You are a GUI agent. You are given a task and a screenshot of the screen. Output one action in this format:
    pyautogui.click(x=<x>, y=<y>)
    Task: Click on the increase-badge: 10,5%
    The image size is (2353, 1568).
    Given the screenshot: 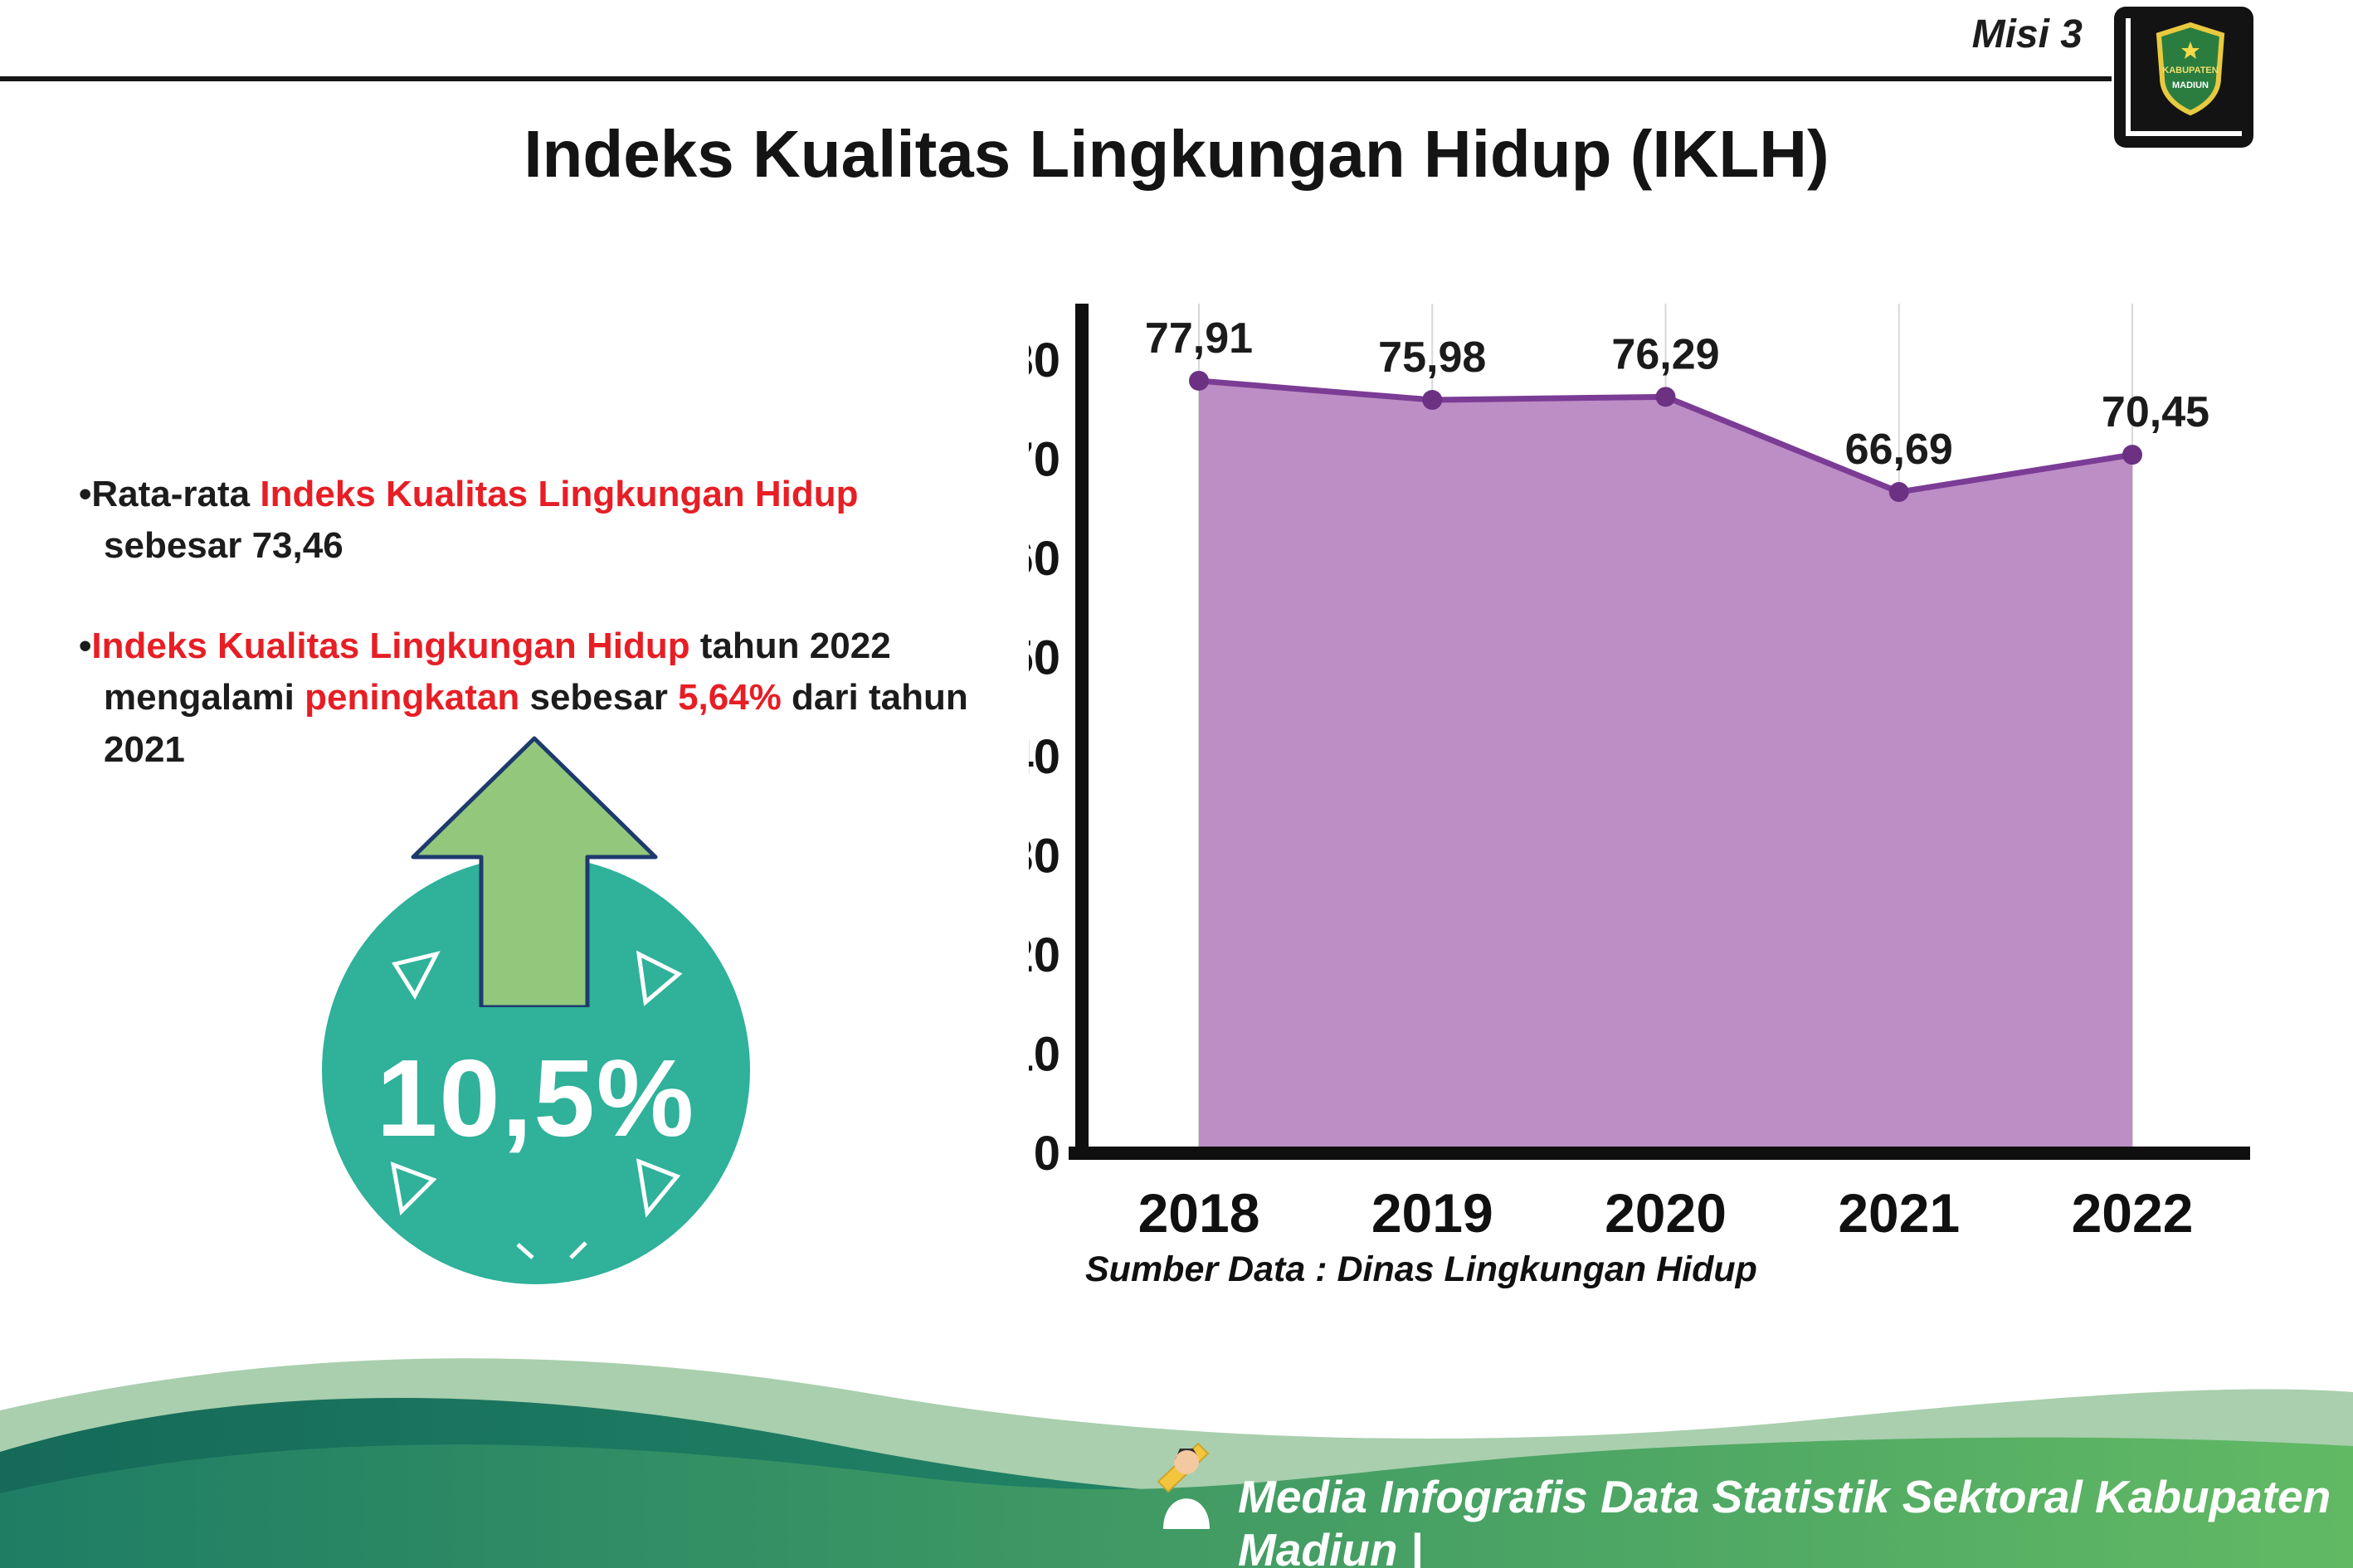 What is the action you would take?
    pyautogui.click(x=536, y=1010)
    